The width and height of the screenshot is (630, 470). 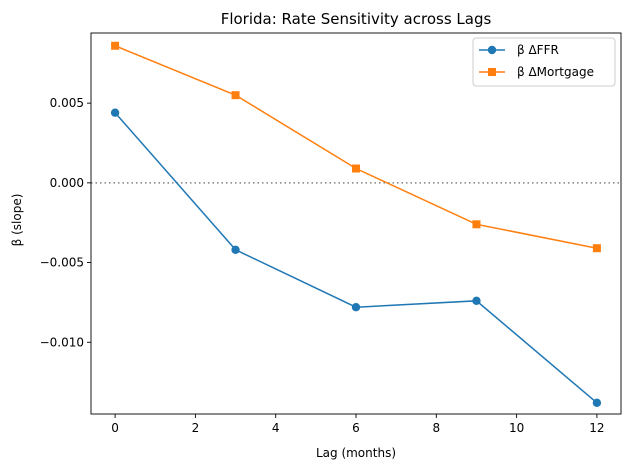 I want to click on x-tick-label: 4, so click(x=276, y=428).